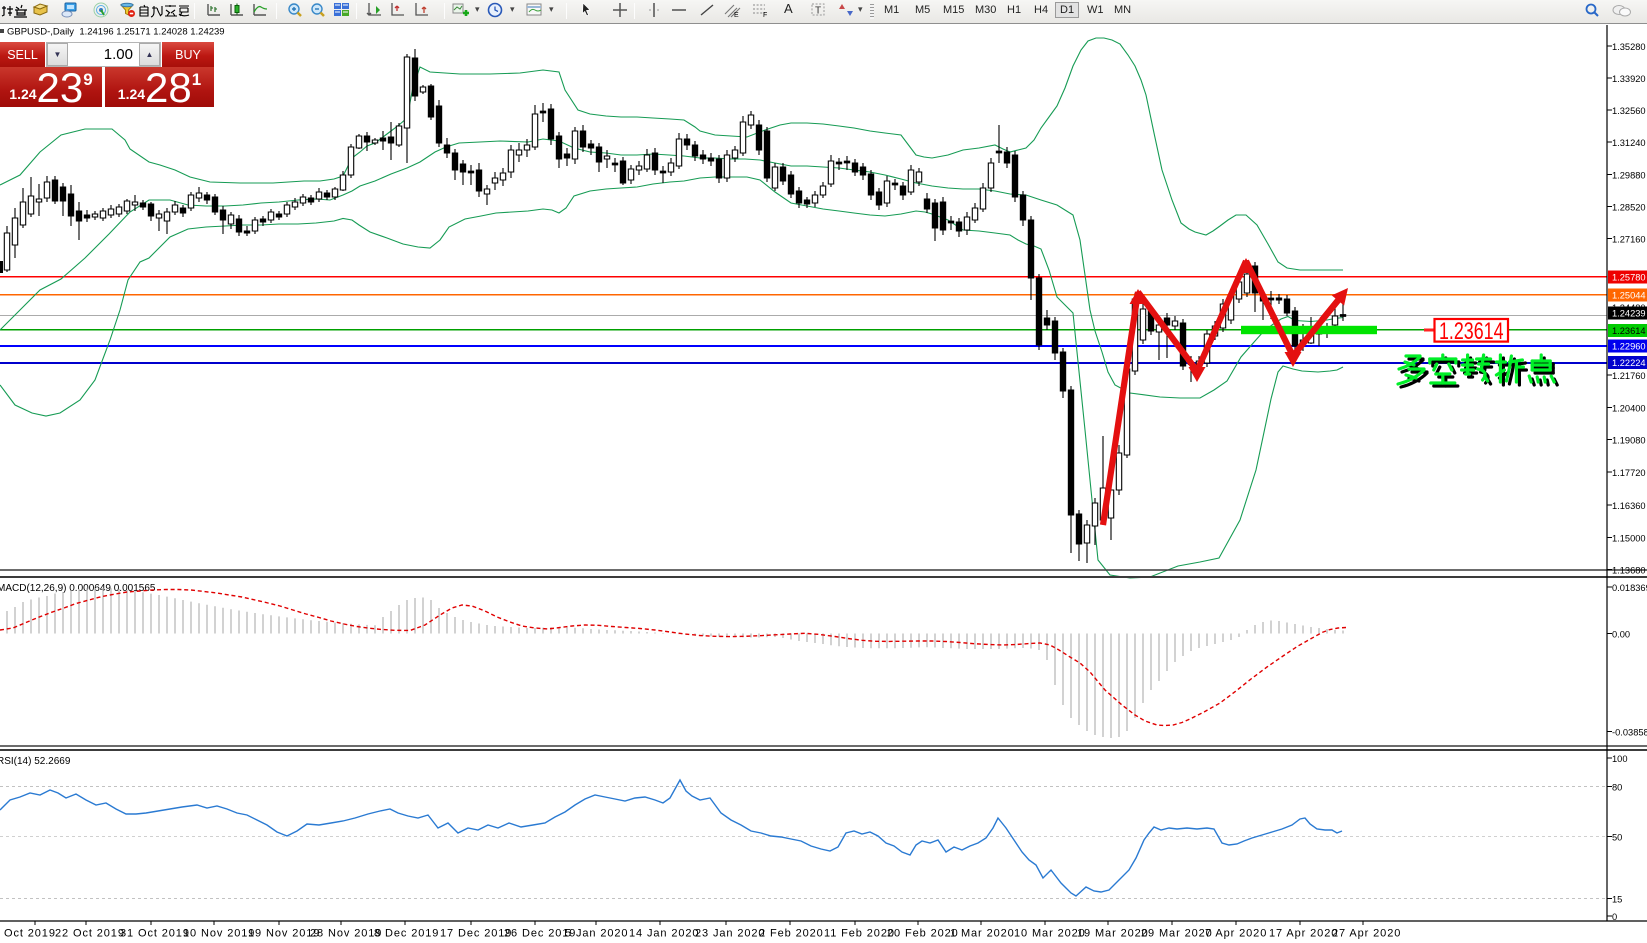 This screenshot has width=1647, height=943. I want to click on svg-text: 31 Oct 2019, so click(155, 934).